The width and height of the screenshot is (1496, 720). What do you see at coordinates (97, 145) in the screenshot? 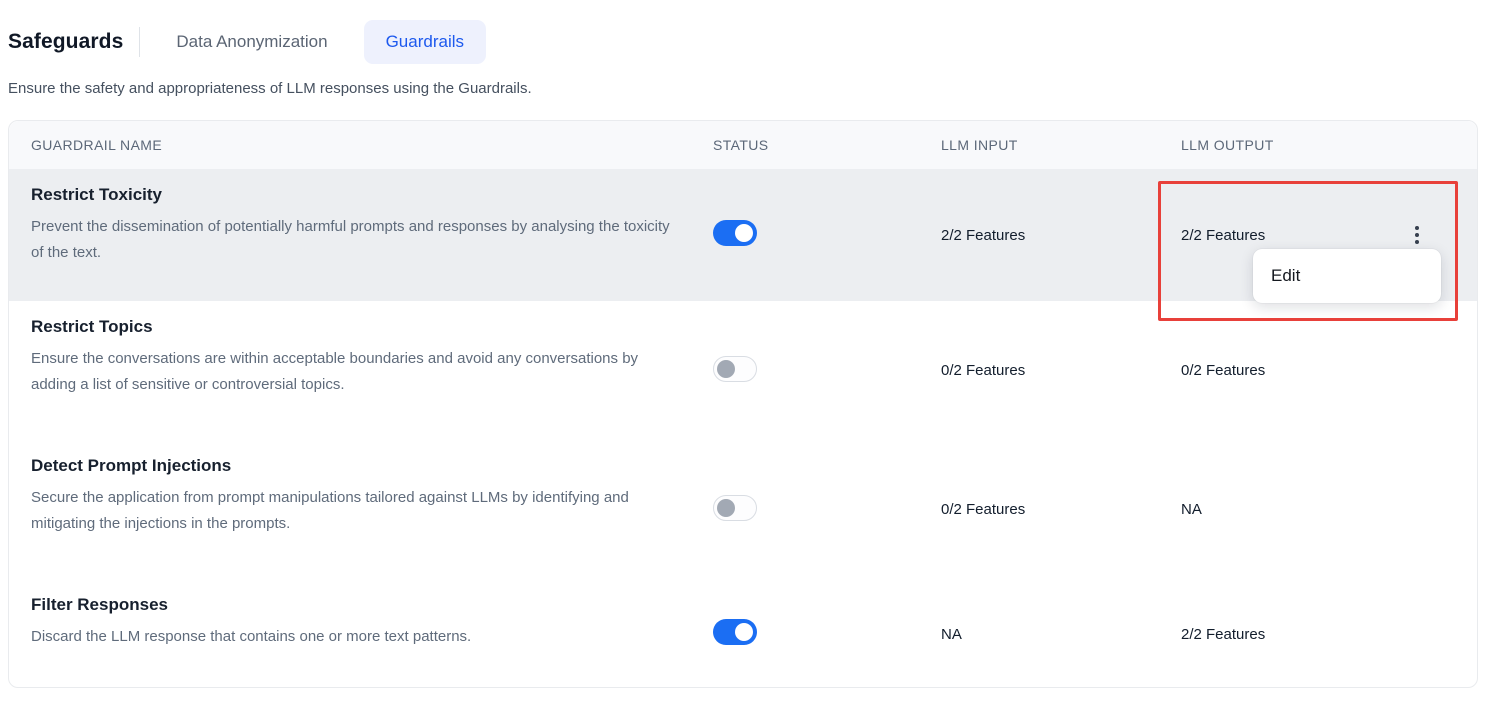
I see `column-header-guardrail-name: Guardrail Name` at bounding box center [97, 145].